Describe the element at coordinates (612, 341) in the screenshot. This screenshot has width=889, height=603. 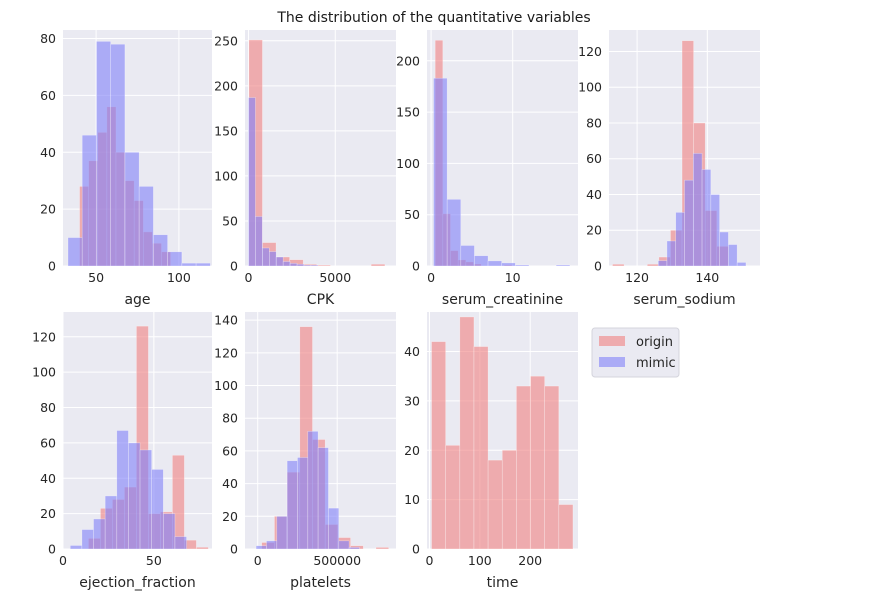
I see `legend-swatch-origin` at that location.